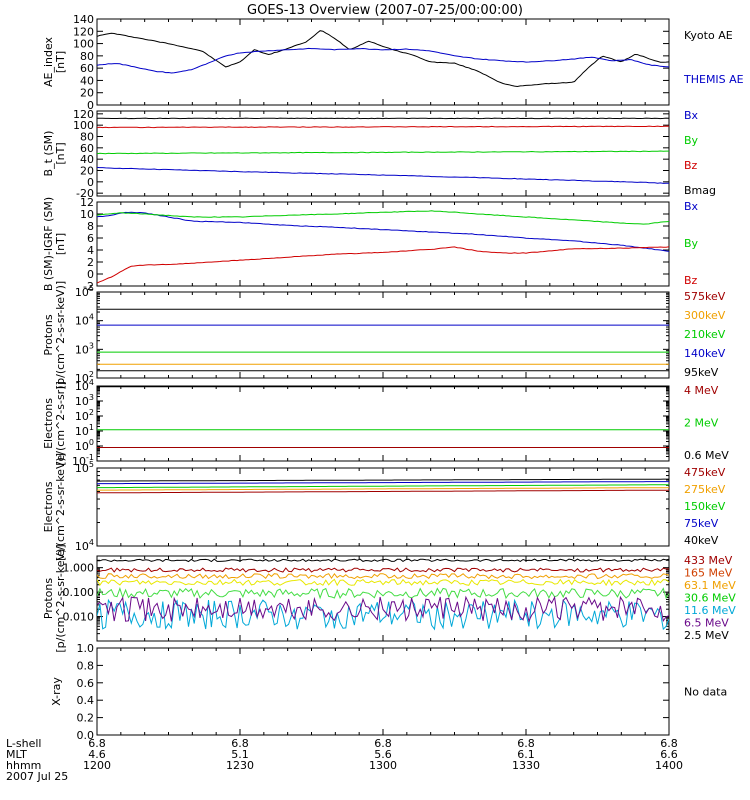 Image resolution: width=750 pixels, height=800 pixels. What do you see at coordinates (87, 159) in the screenshot?
I see `y-tick-label: 40` at bounding box center [87, 159].